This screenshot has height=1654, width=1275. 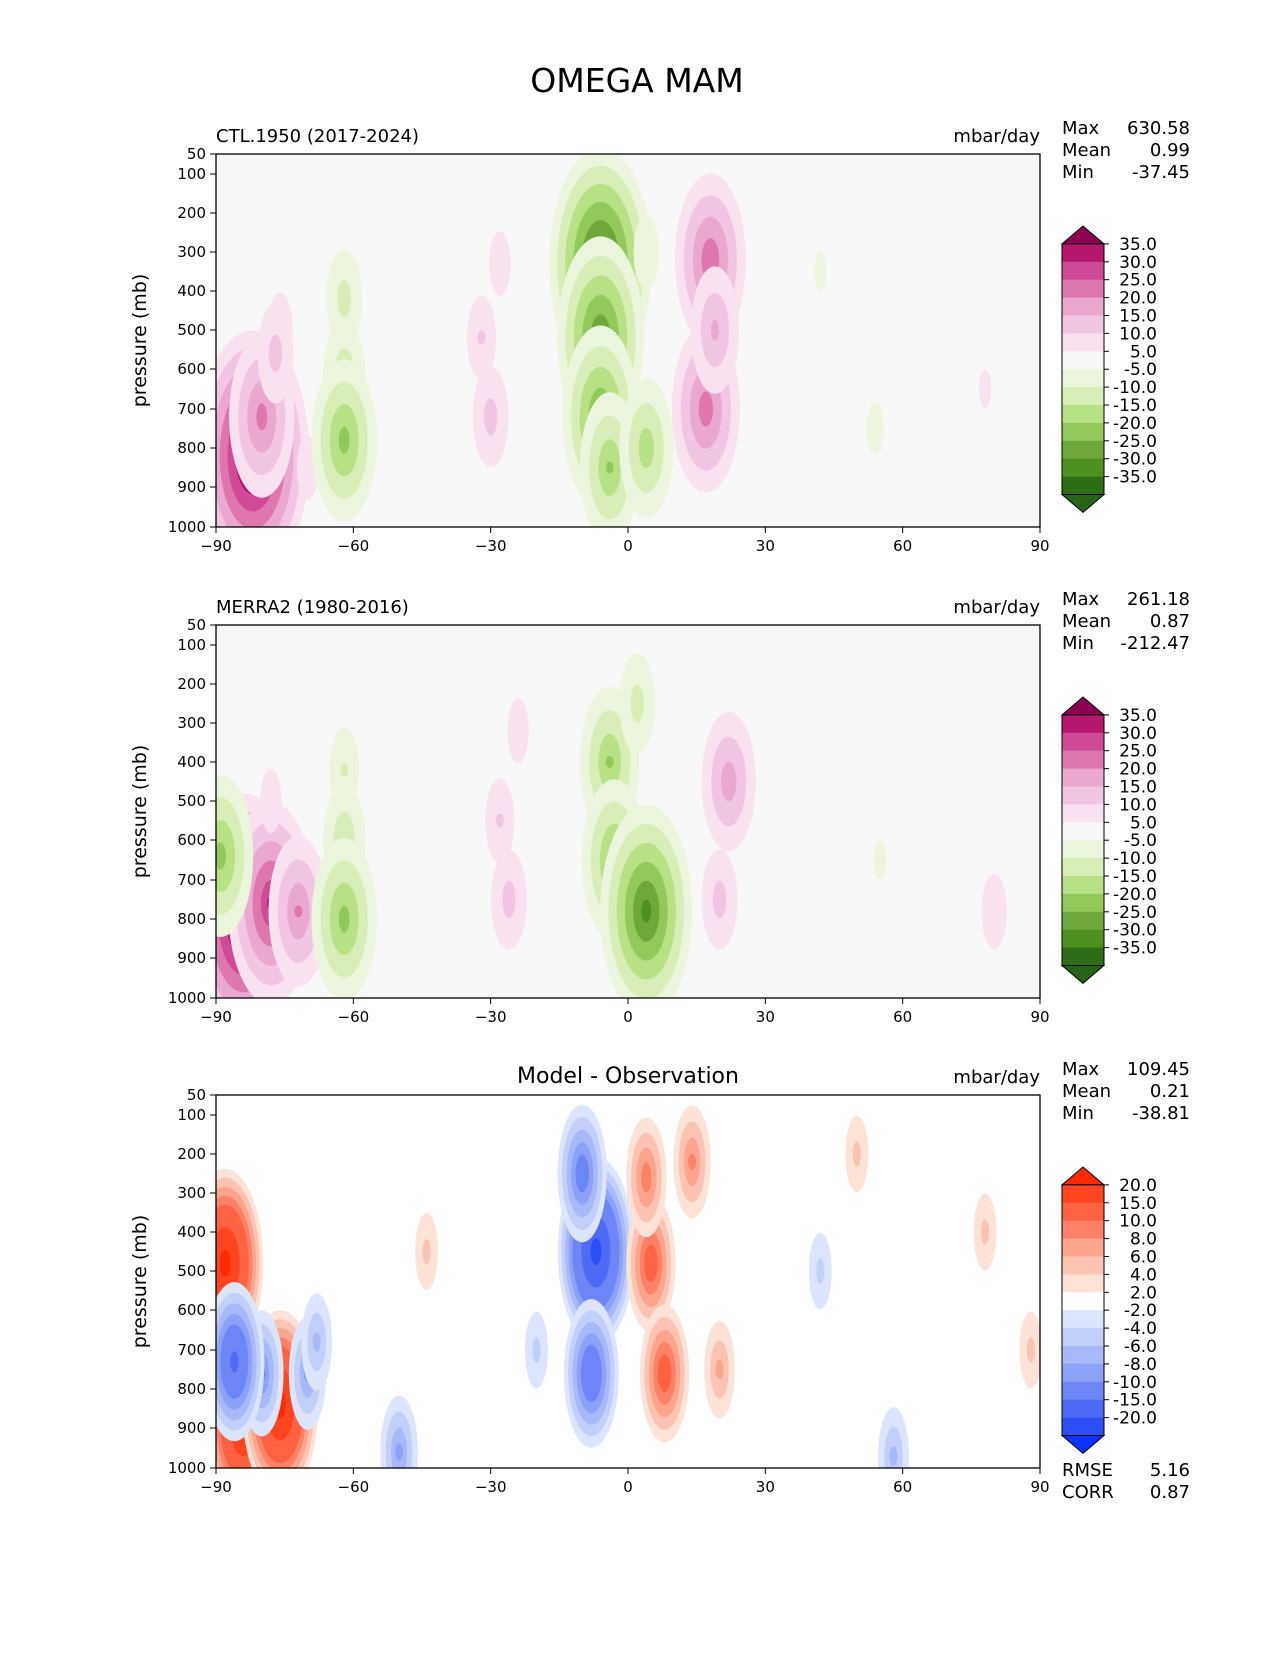 I want to click on corr-value: 0.87, so click(x=1170, y=1492).